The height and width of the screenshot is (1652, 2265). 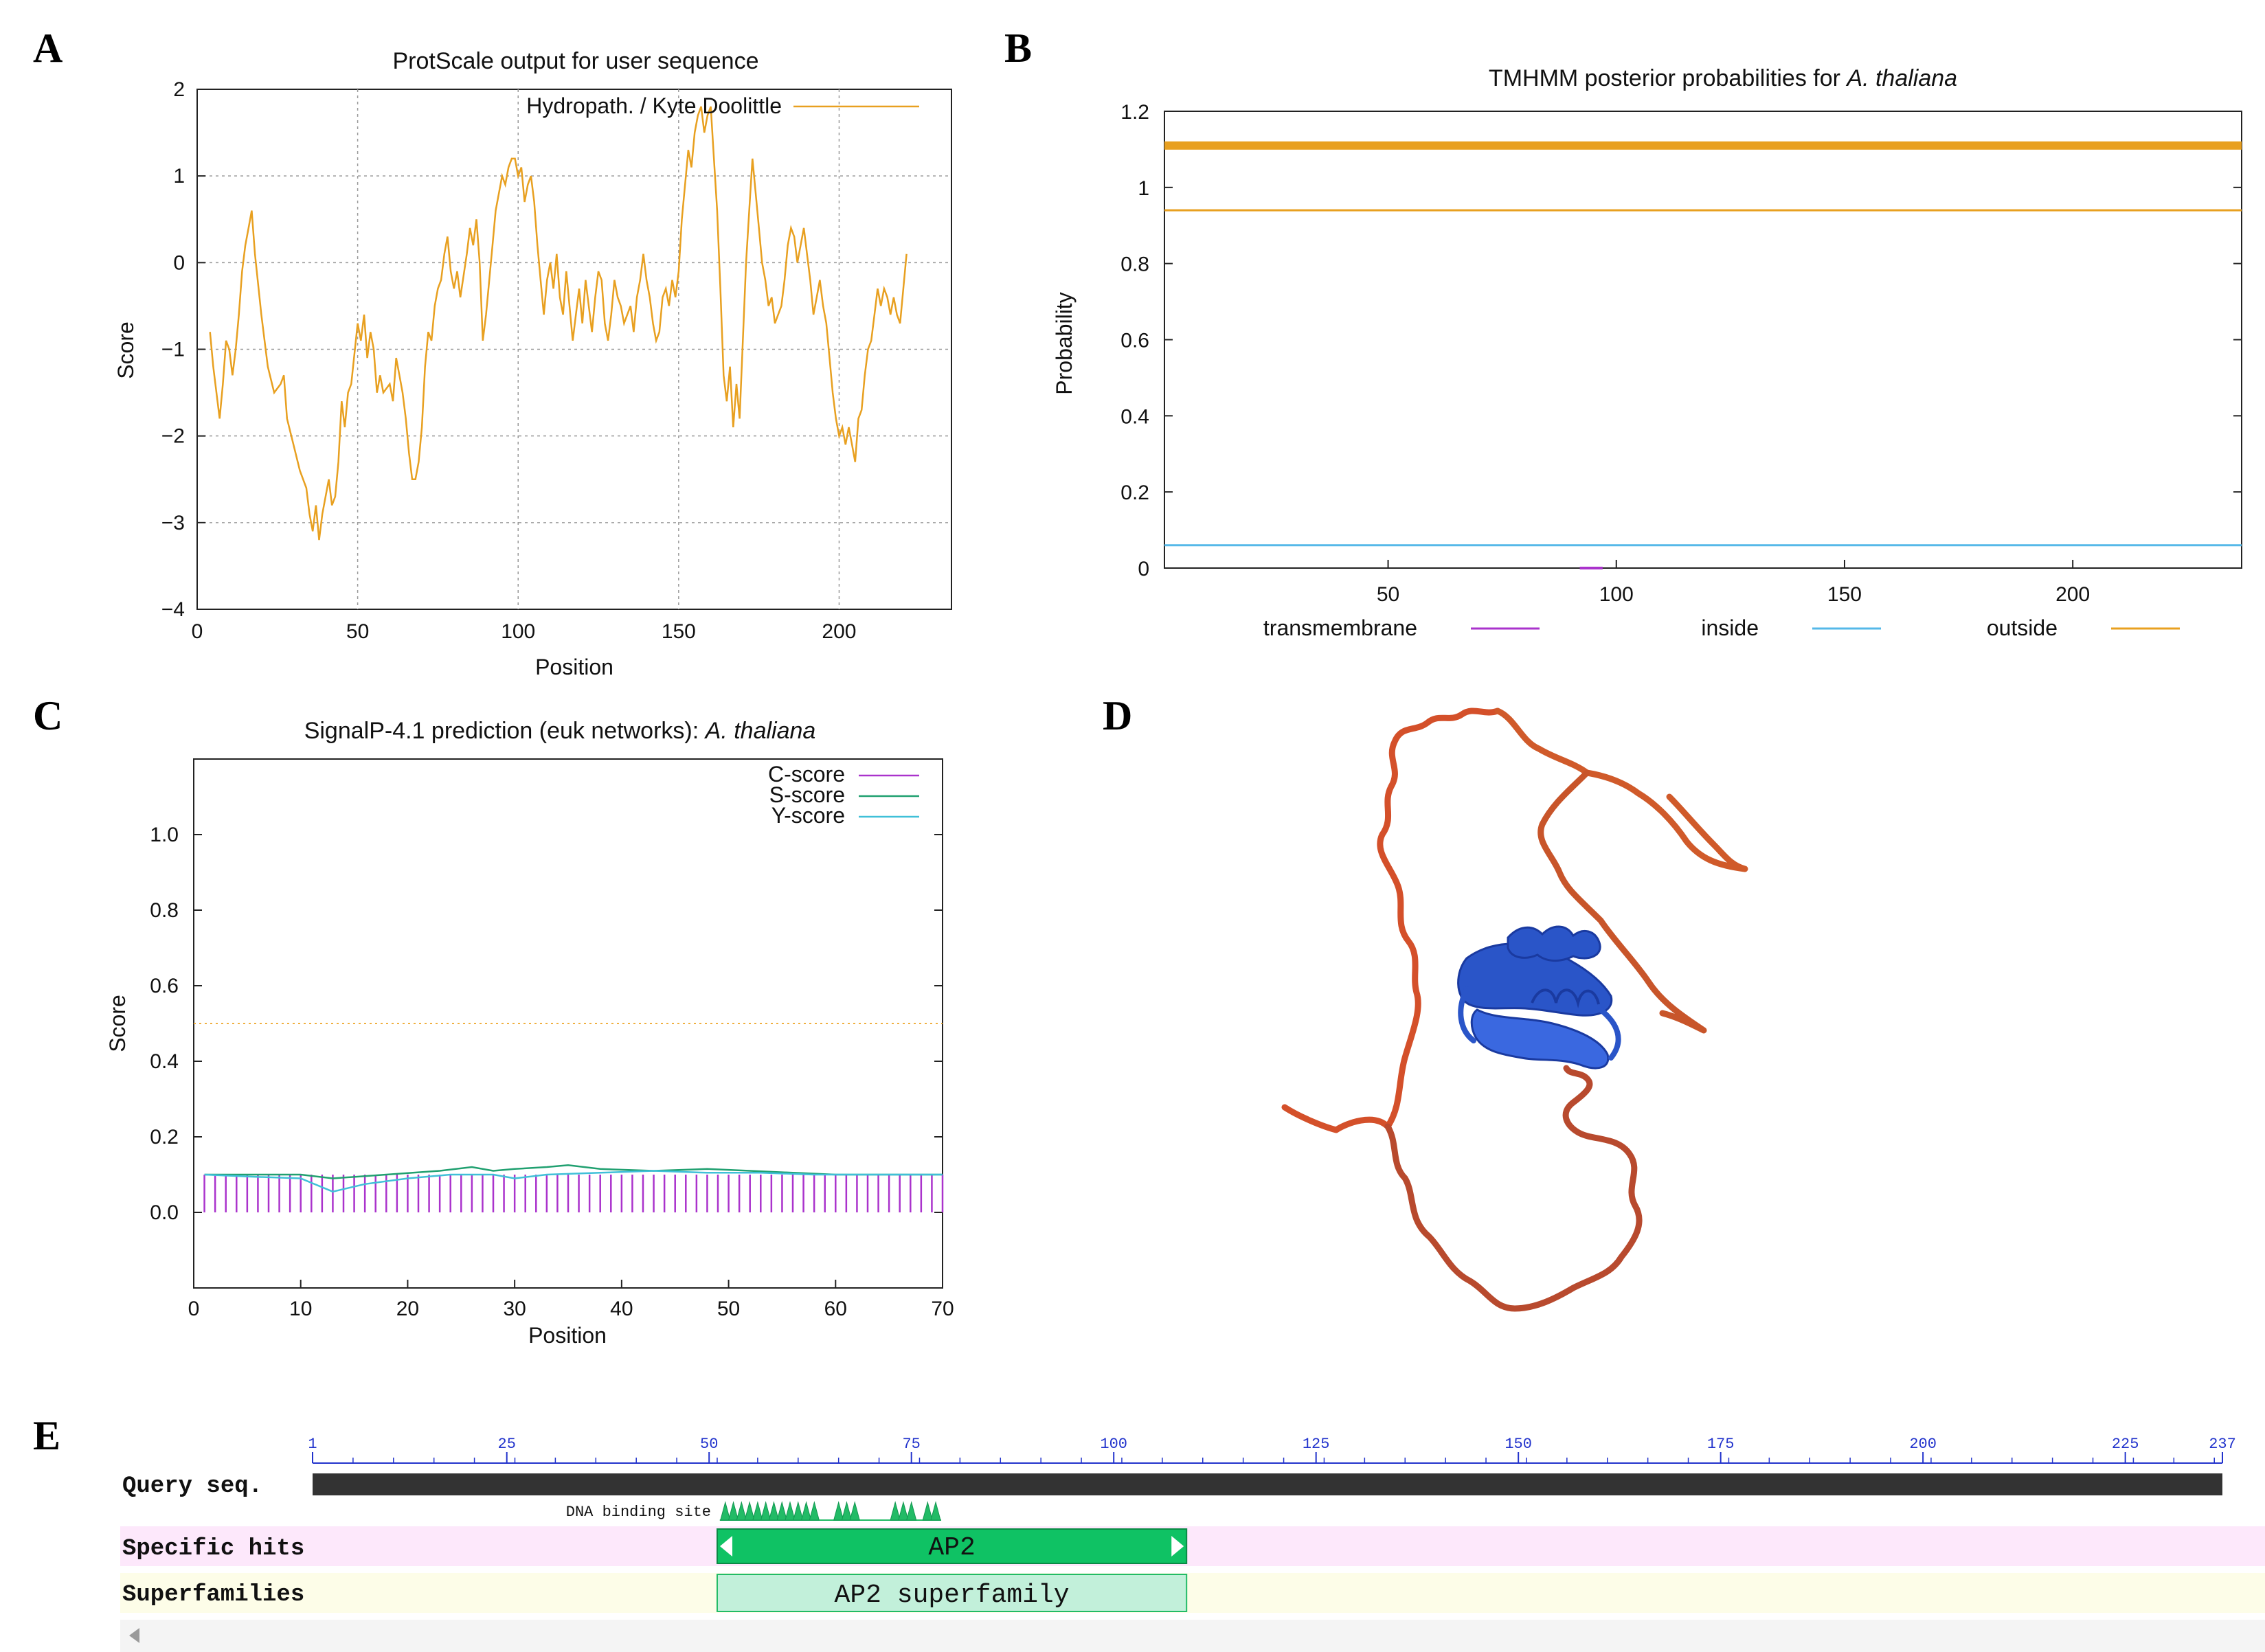 I want to click on ap2-specific-hit: AP2, so click(x=952, y=1546).